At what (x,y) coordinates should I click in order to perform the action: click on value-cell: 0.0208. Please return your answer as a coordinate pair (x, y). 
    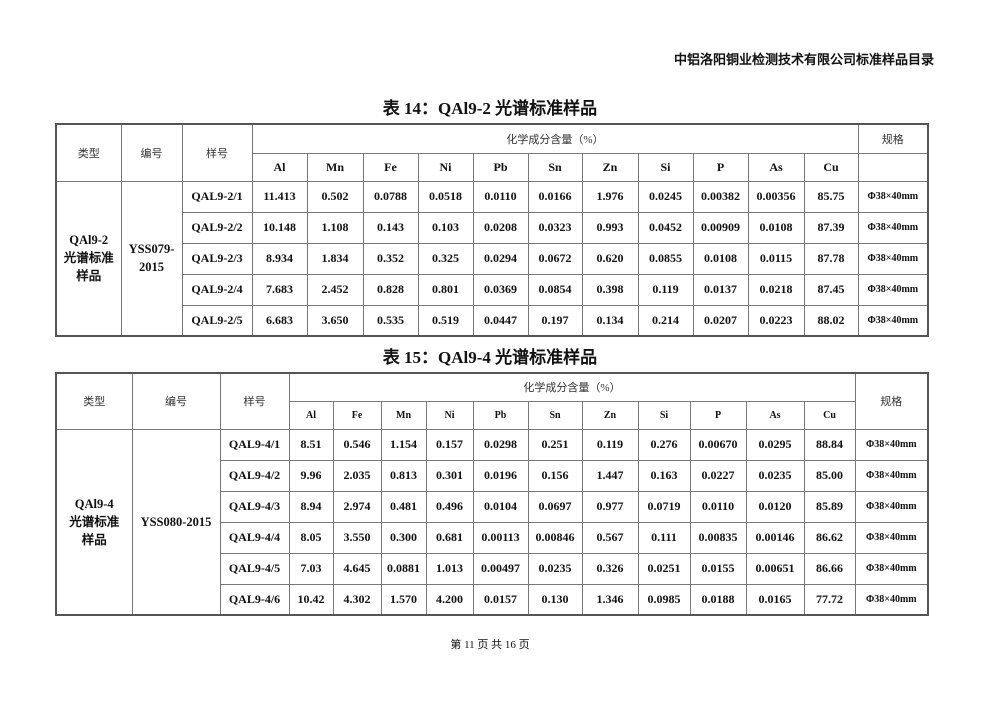
    Looking at the image, I should click on (500, 227).